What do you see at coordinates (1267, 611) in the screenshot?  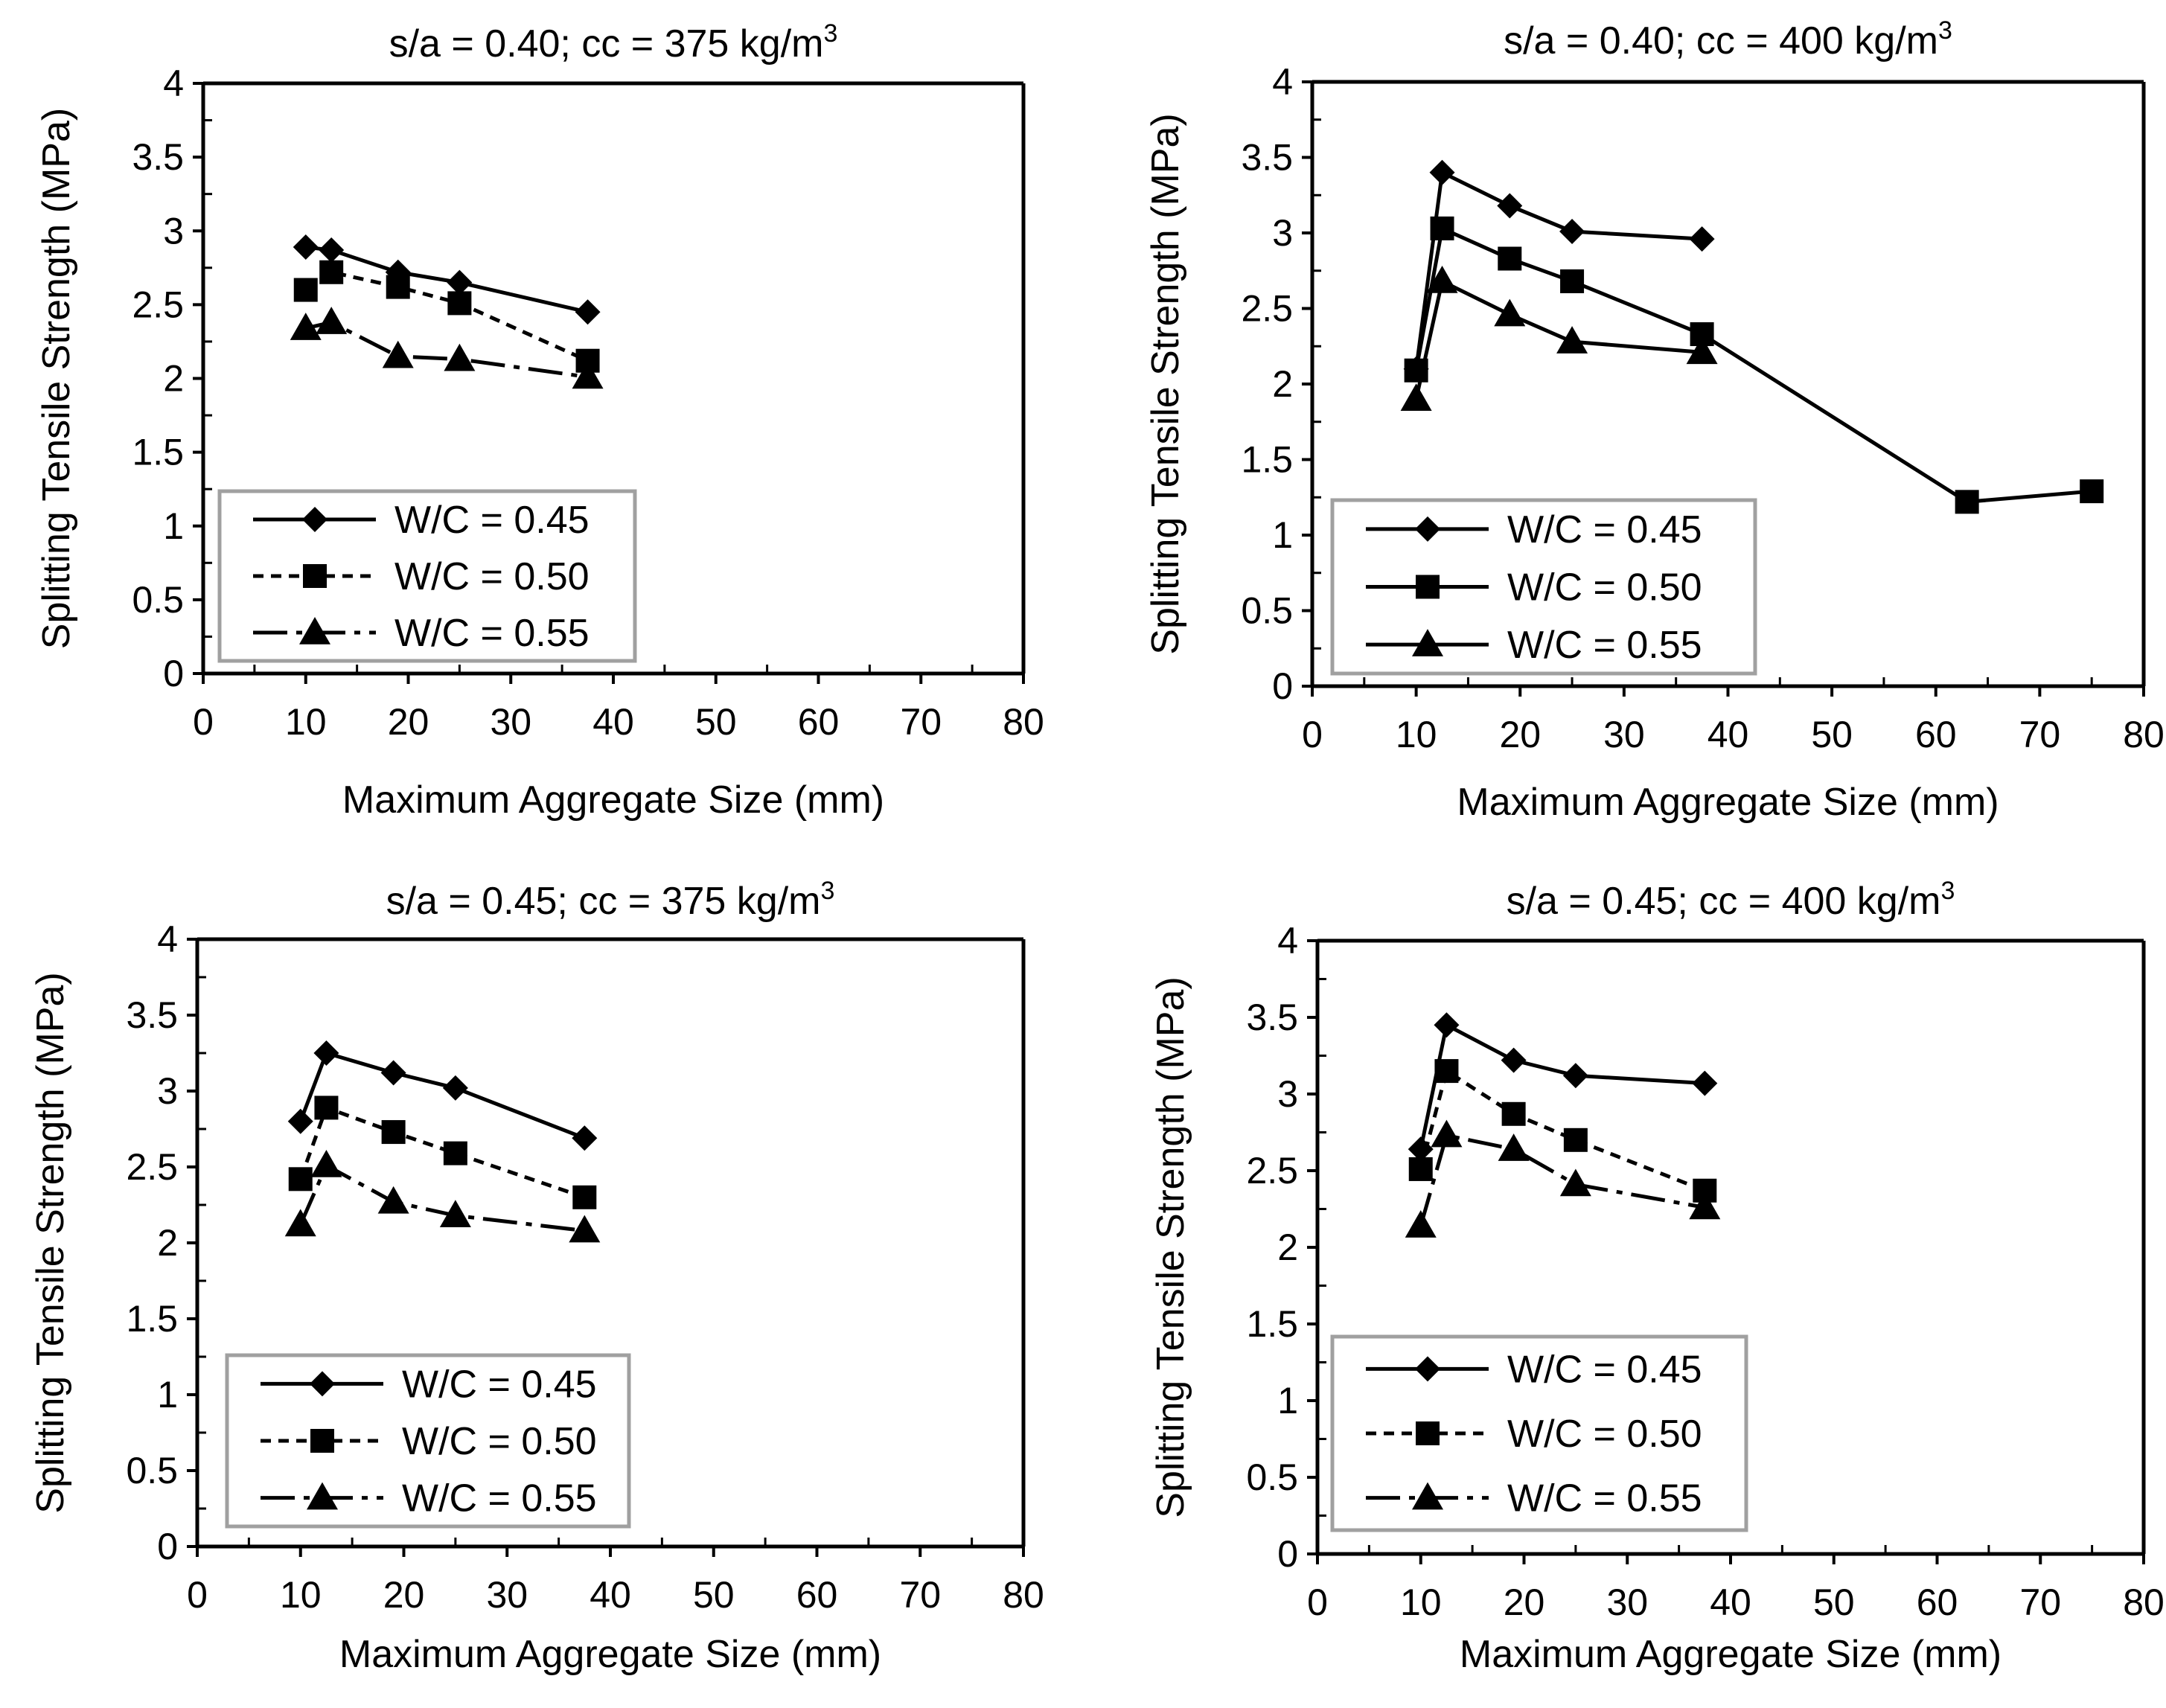 I see `y-tick-label: 0.5` at bounding box center [1267, 611].